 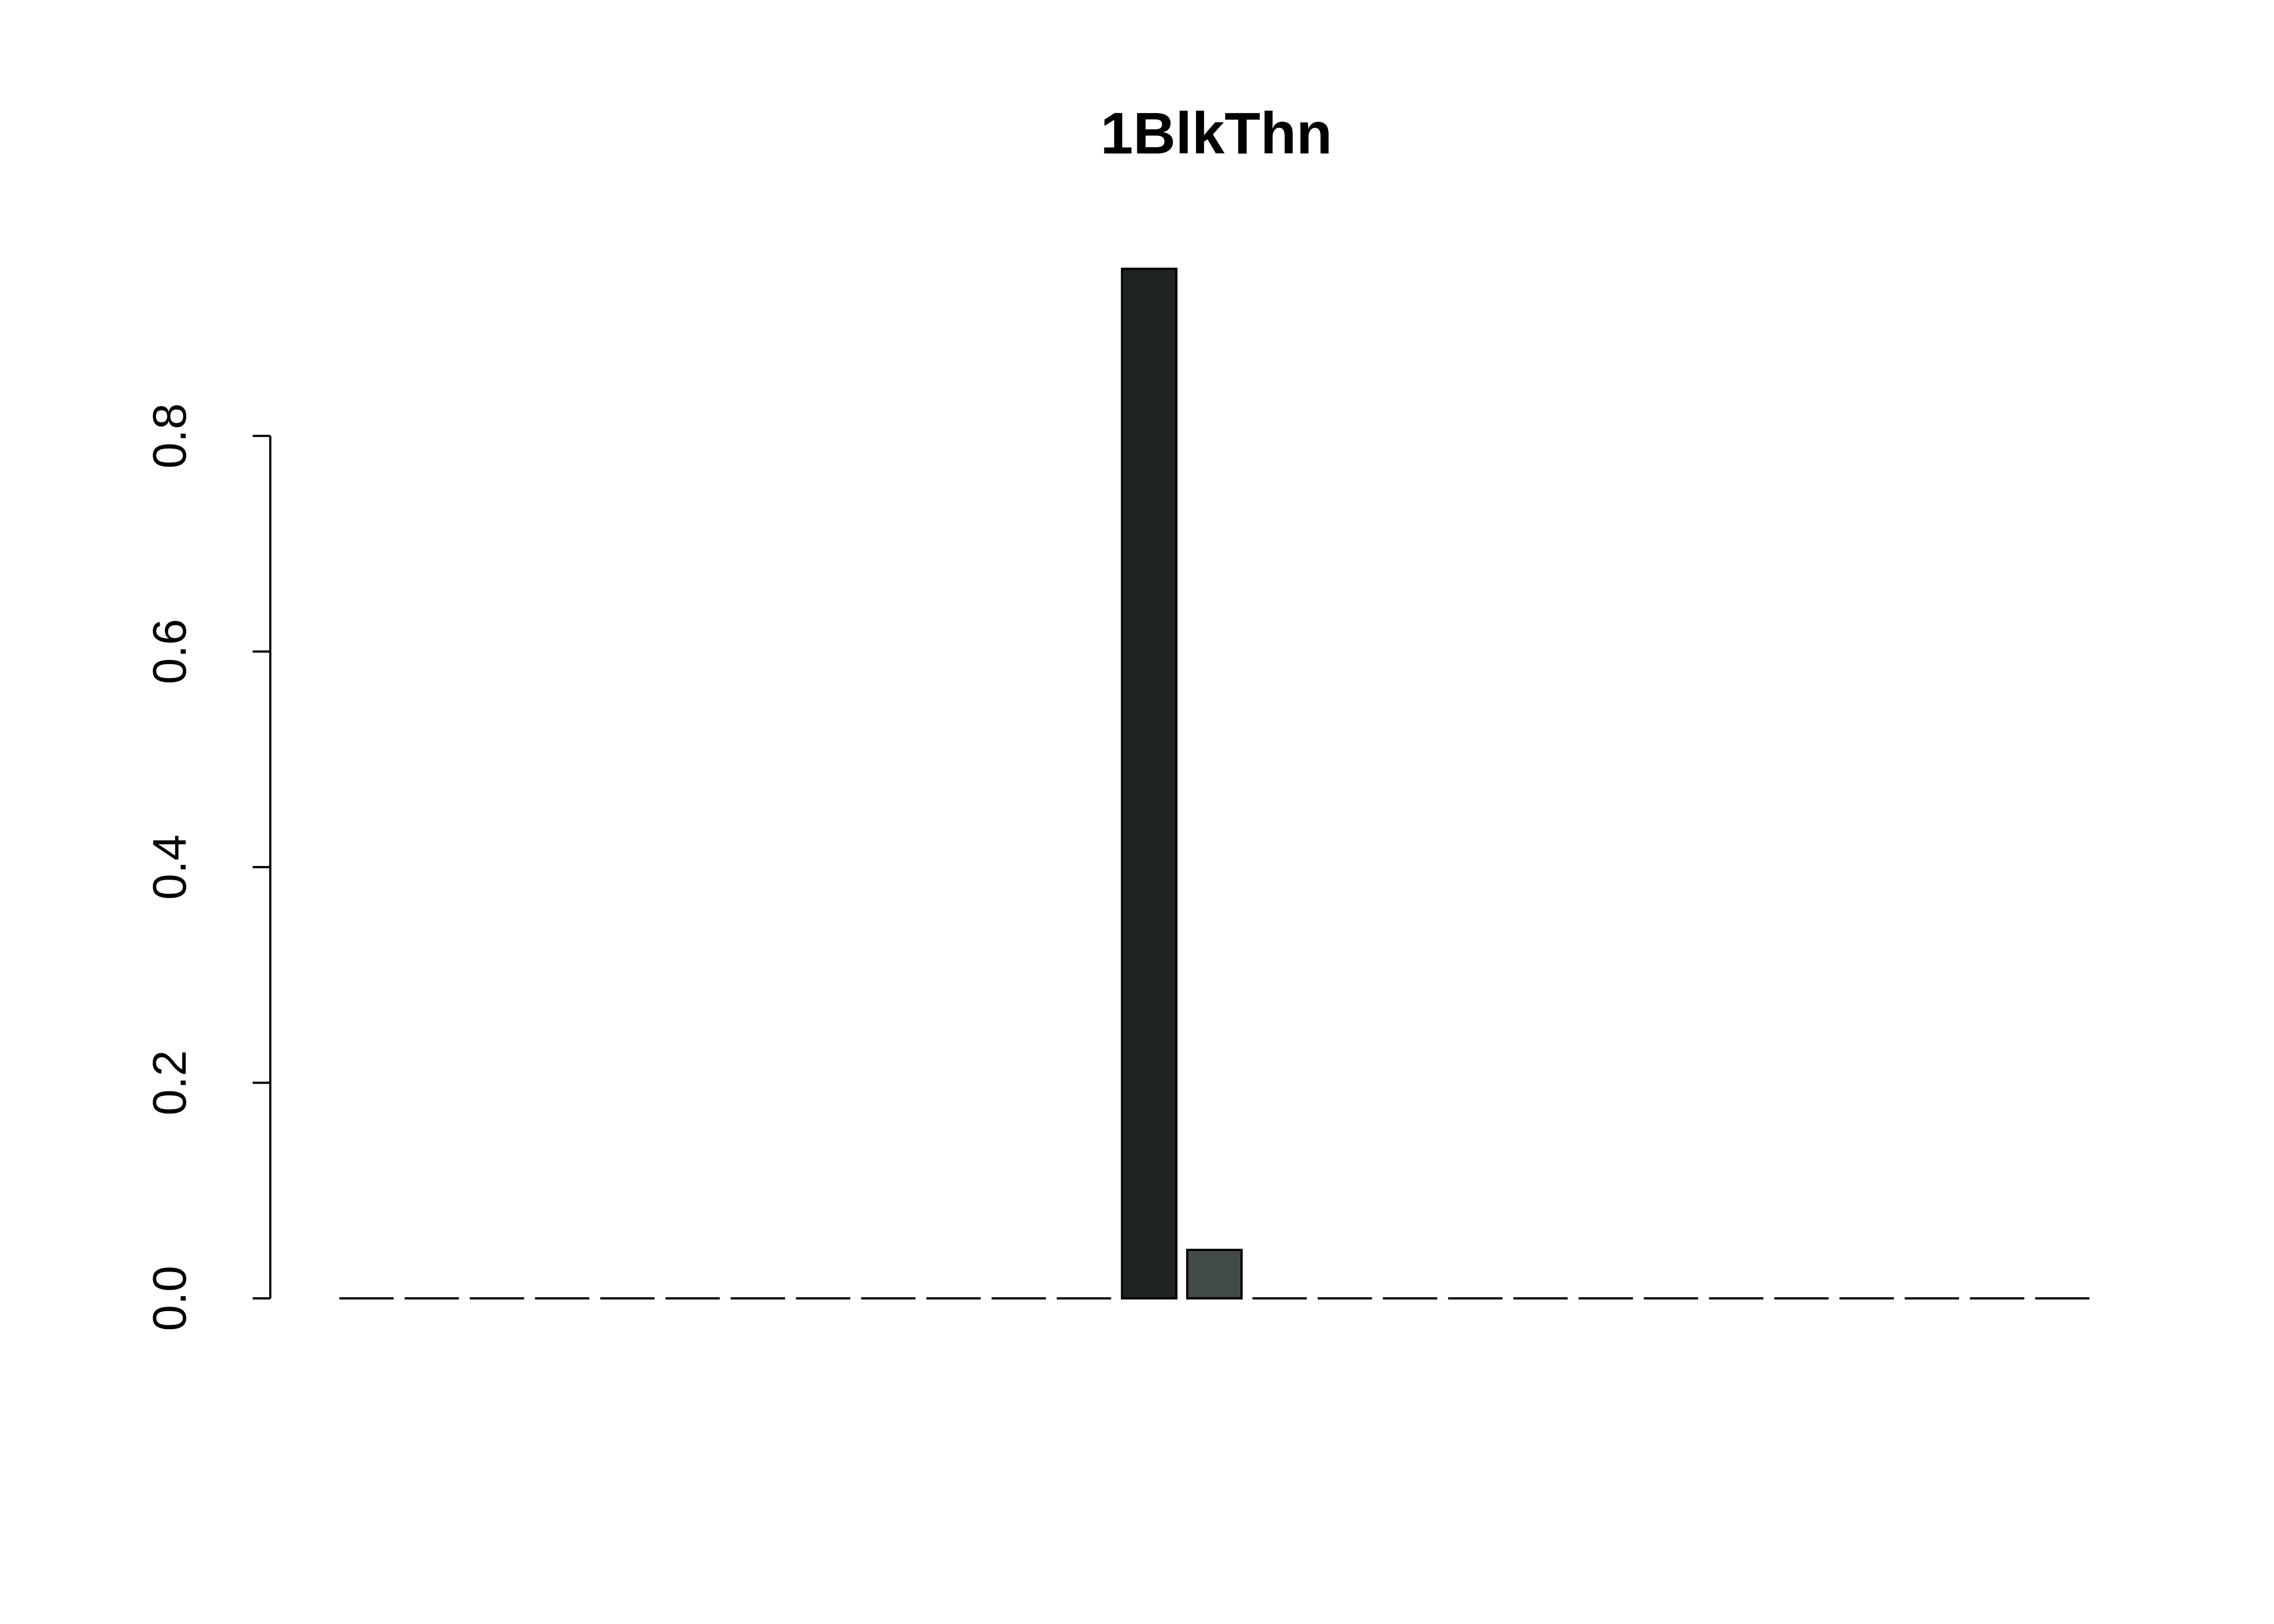 What do you see at coordinates (1216, 133) in the screenshot?
I see `chart-title: 1BlkThn` at bounding box center [1216, 133].